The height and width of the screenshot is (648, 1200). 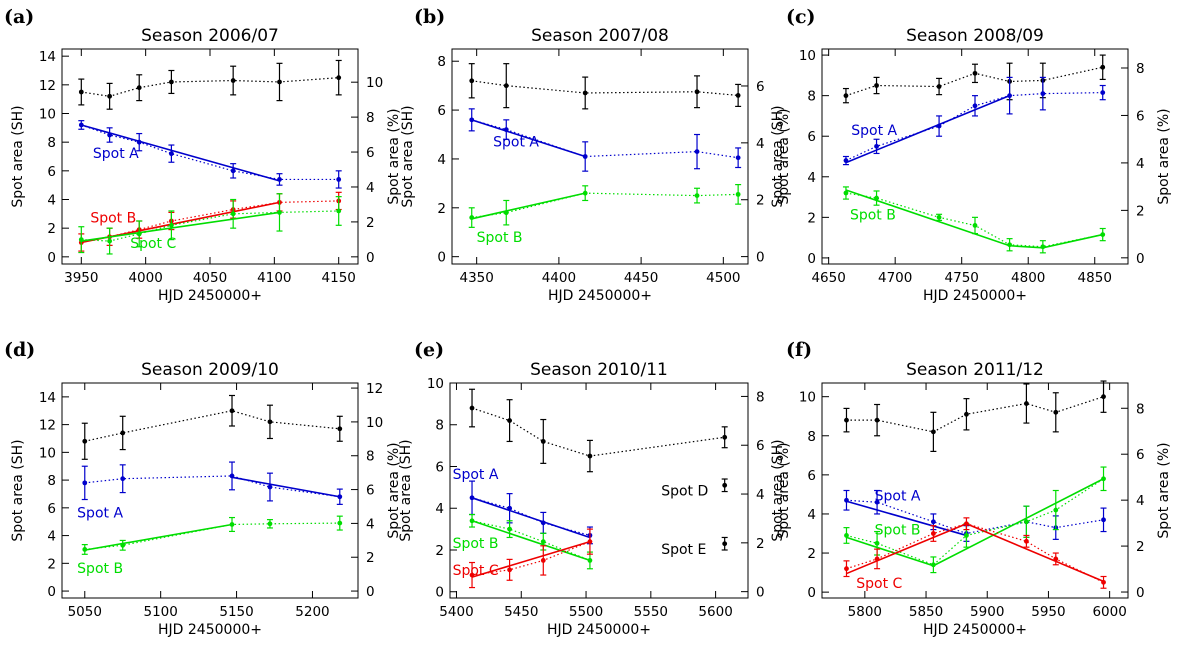 What do you see at coordinates (926, 612) in the screenshot?
I see `chart-6-x-tick-label: 5850` at bounding box center [926, 612].